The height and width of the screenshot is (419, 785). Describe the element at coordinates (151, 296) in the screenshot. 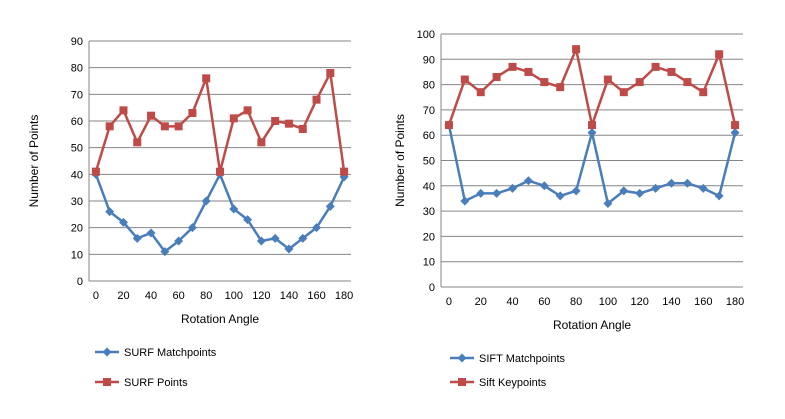

I see `x-tick-label: 40` at that location.